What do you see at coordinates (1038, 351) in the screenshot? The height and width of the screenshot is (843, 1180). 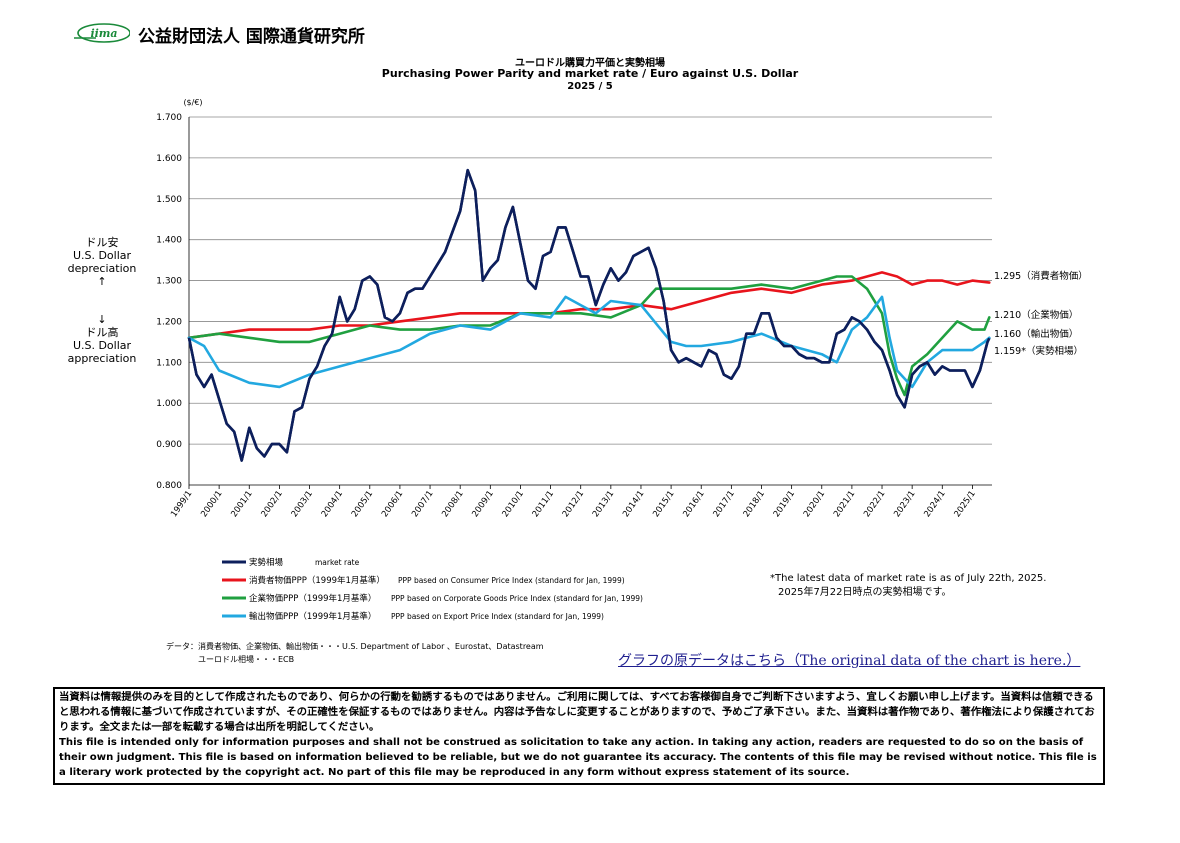 I see `end-value-label: 1.159*（実勢相場）` at bounding box center [1038, 351].